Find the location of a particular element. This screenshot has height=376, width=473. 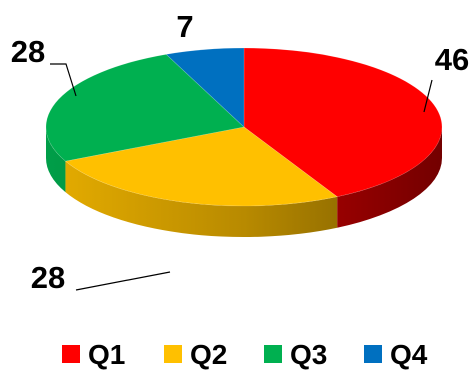

legend-item-q2: Q2 is located at coordinates (195, 354).